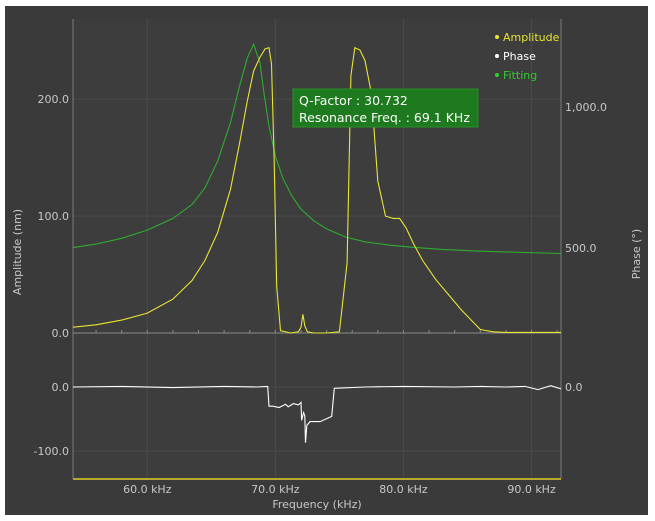  Describe the element at coordinates (61, 333) in the screenshot. I see `amp-tick-label-0: 0.0` at that location.